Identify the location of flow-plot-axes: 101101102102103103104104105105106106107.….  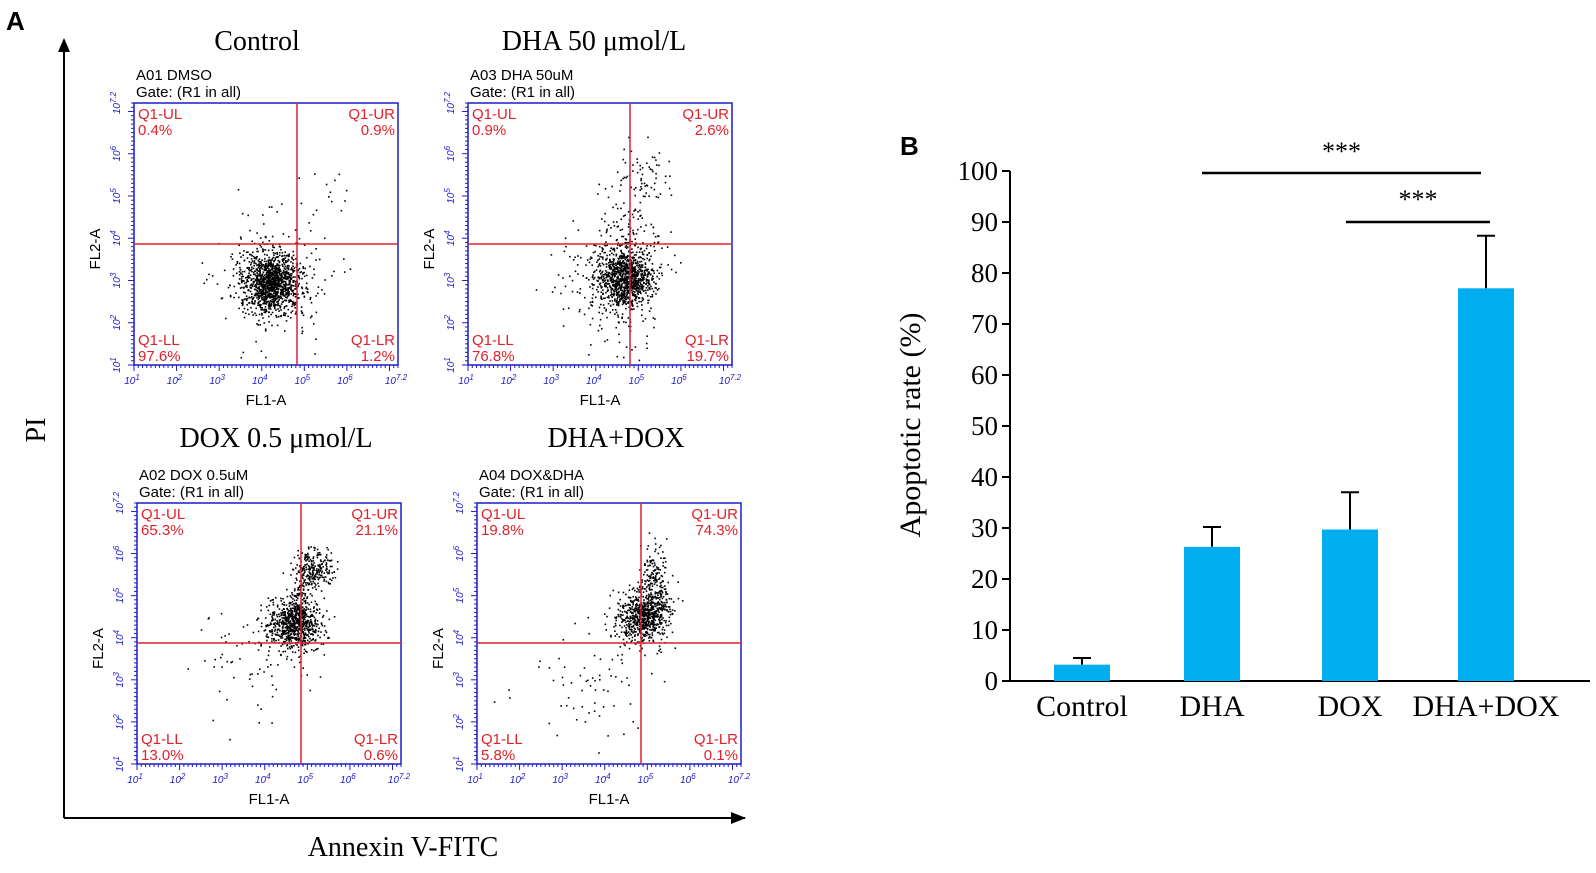
(592, 239).